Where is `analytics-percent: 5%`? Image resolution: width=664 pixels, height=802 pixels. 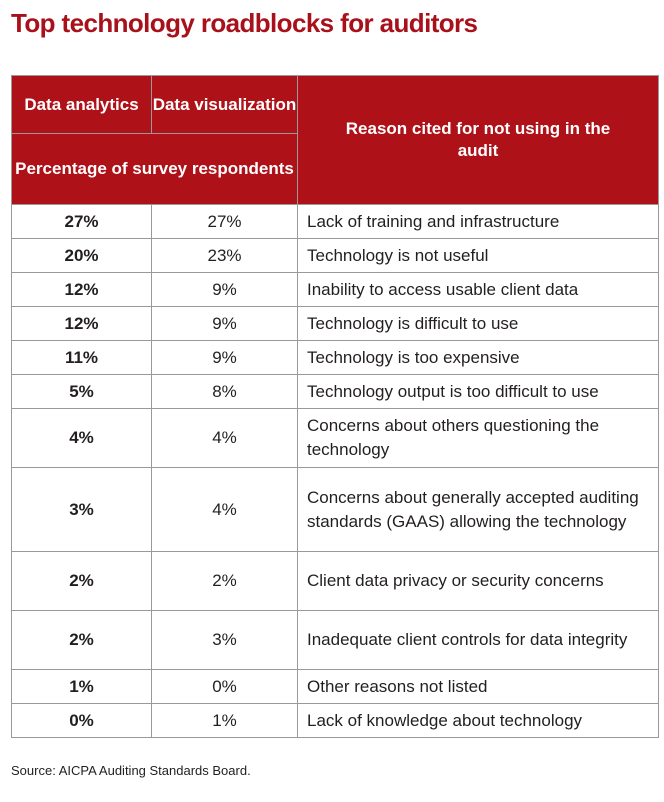
analytics-percent: 5% is located at coordinates (81, 391).